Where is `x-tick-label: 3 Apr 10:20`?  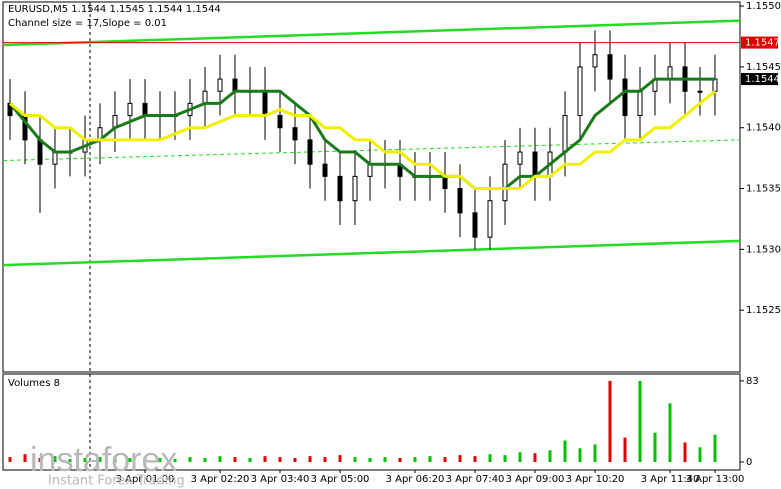 x-tick-label: 3 Apr 10:20 is located at coordinates (595, 479).